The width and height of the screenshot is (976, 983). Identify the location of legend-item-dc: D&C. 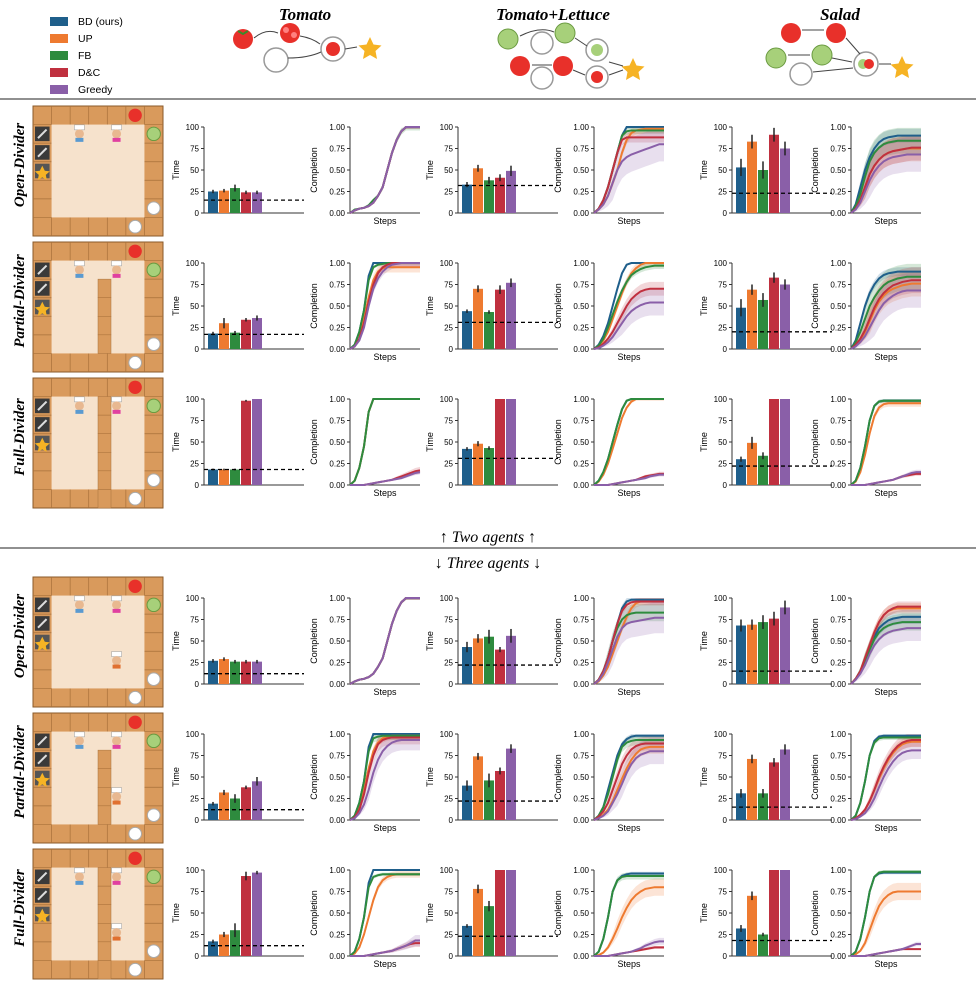
(75, 73).